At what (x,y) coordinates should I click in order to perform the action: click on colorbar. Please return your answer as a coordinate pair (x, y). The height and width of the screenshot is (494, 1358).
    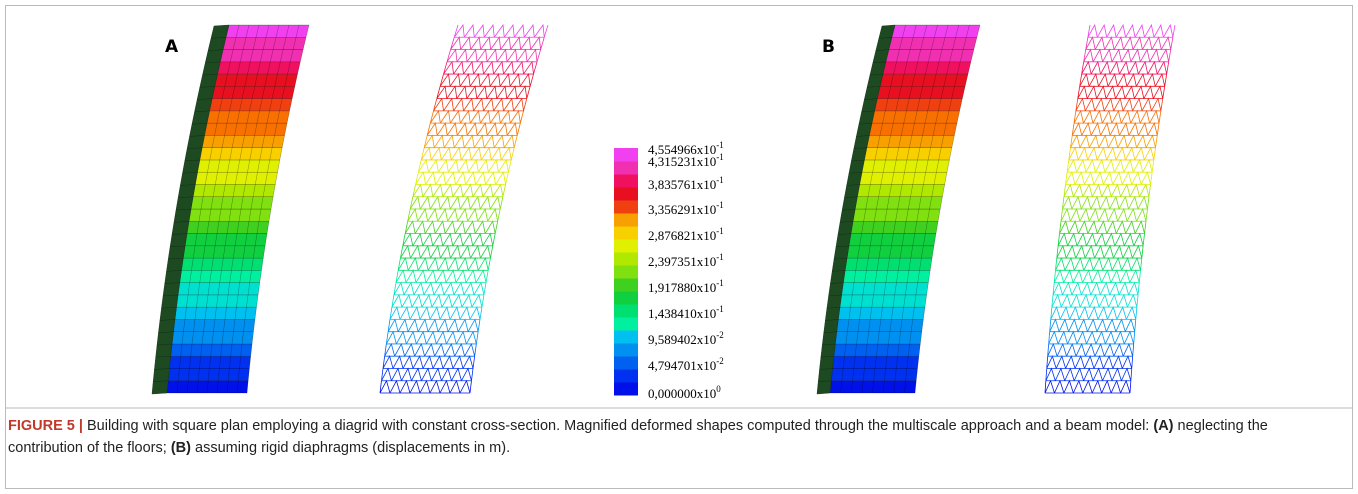
    Looking at the image, I should click on (626, 272).